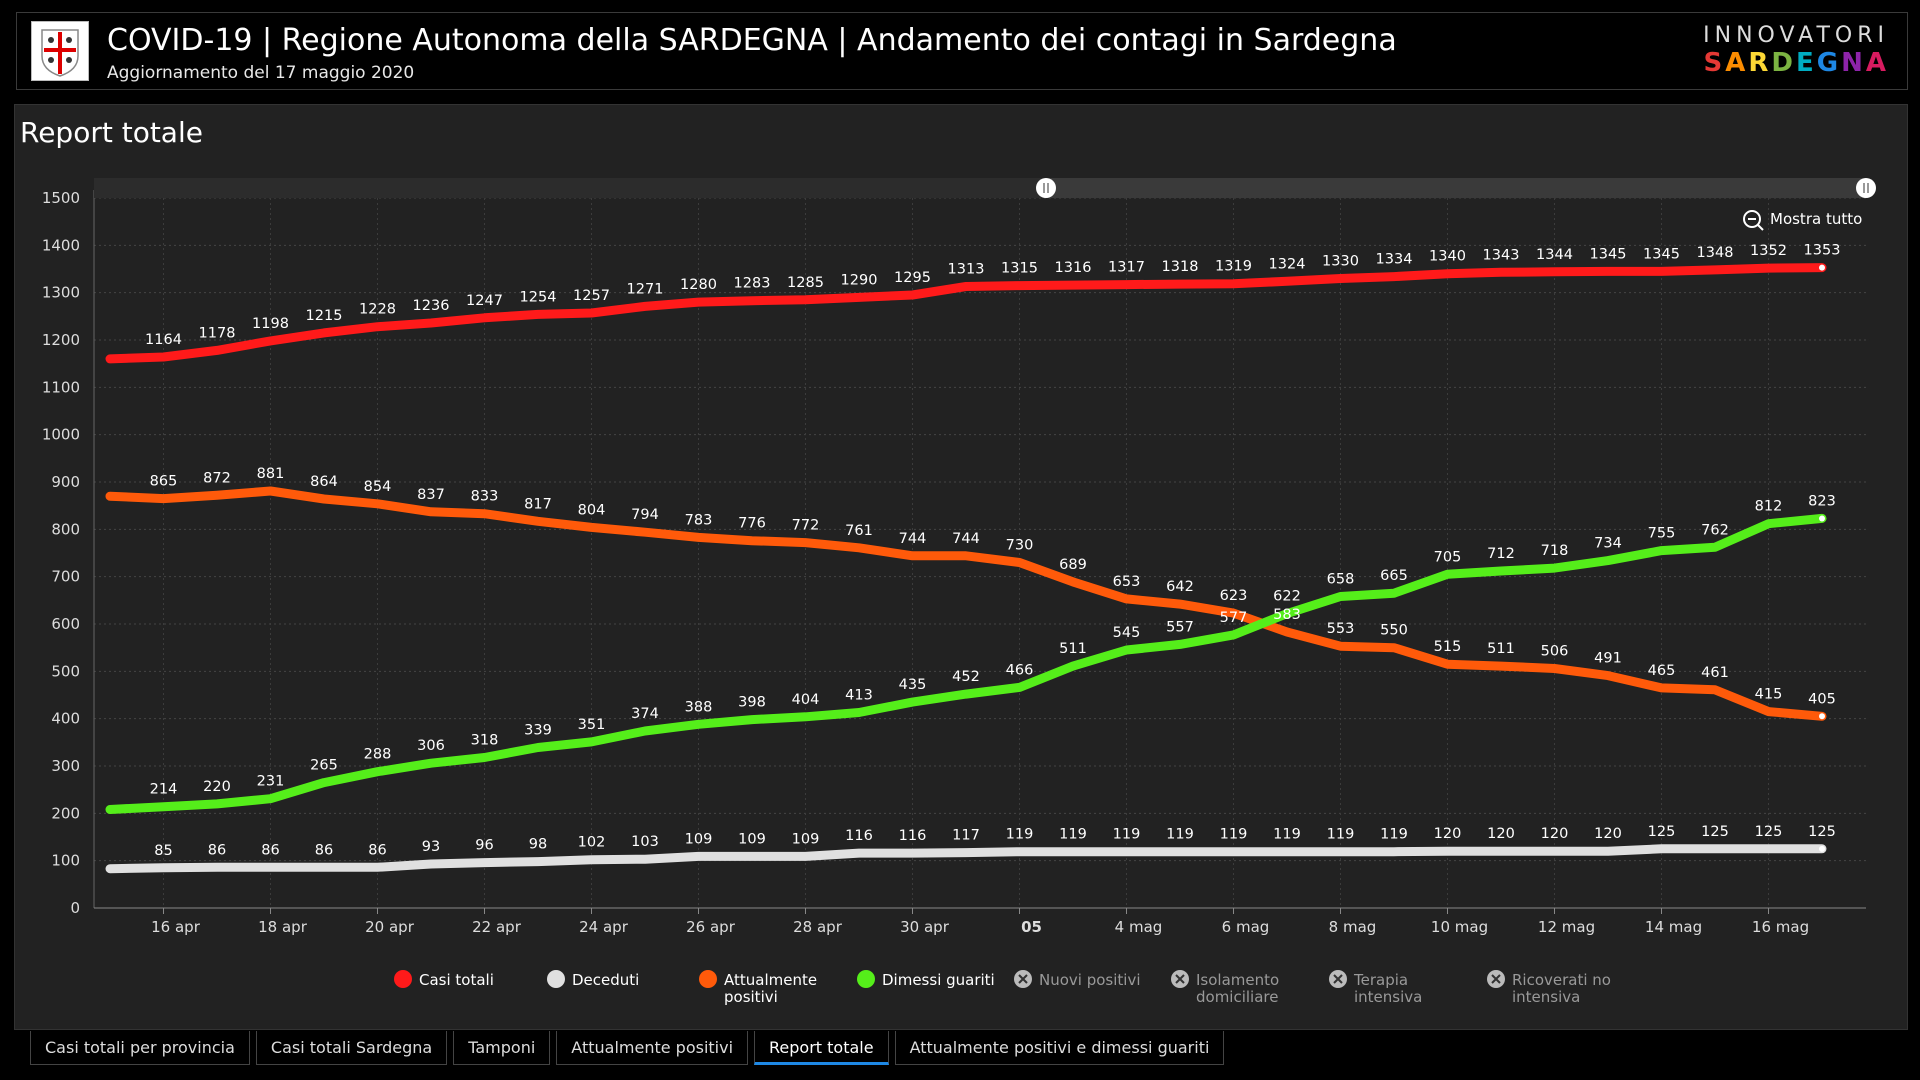  Describe the element at coordinates (176, 927) in the screenshot. I see `x-tick-label: 16 apr` at that location.